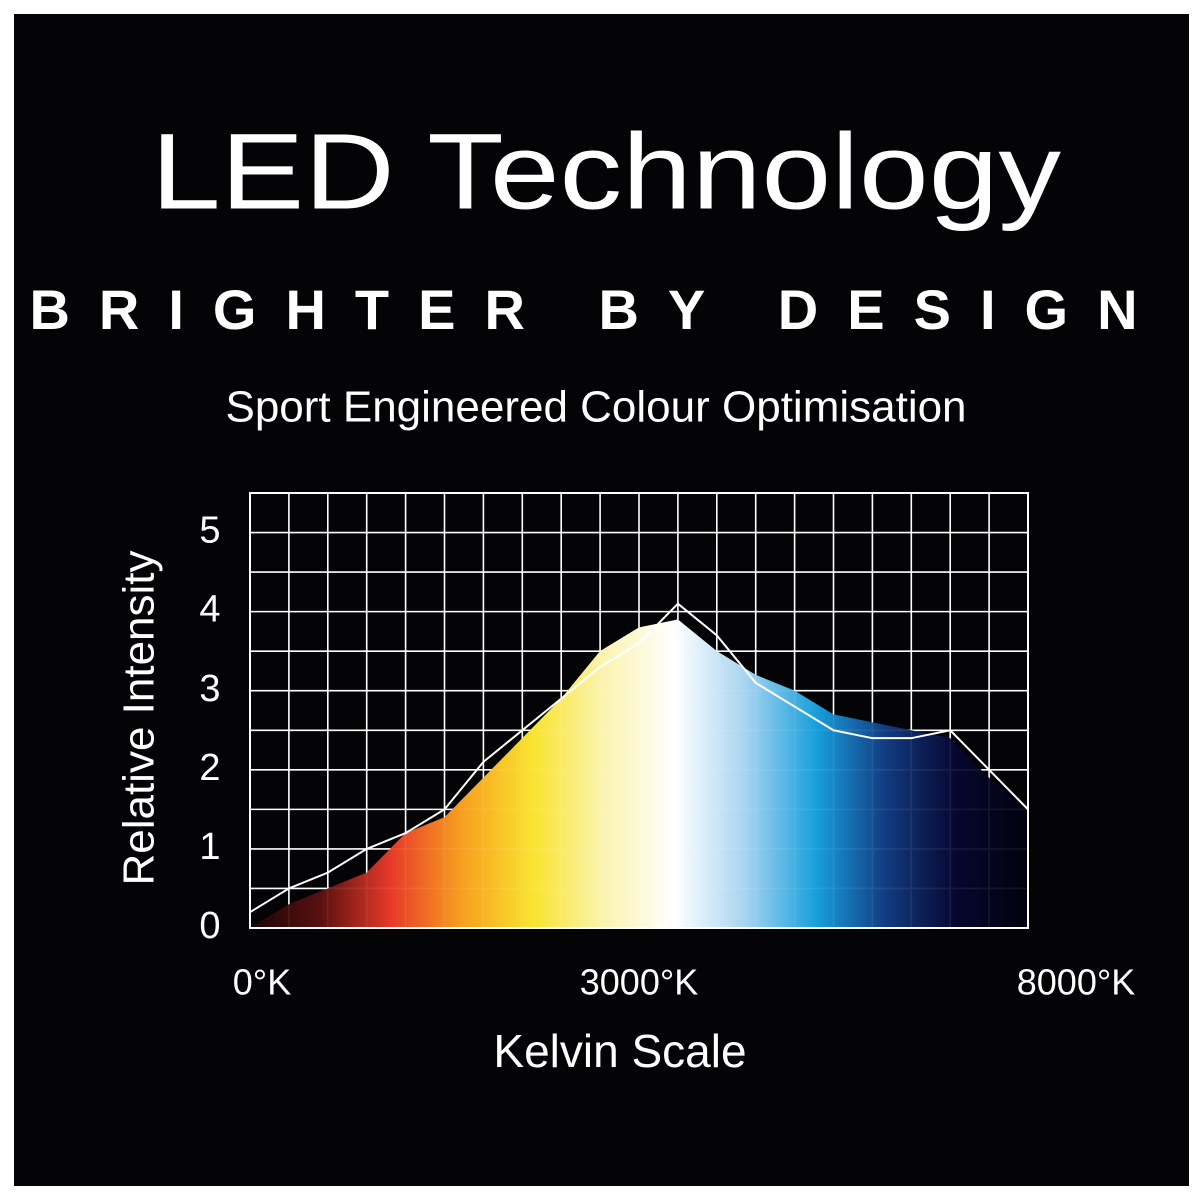 This screenshot has height=1200, width=1203. Describe the element at coordinates (597, 309) in the screenshot. I see `subtitle: BRIGHTER BY DESIGN` at that location.